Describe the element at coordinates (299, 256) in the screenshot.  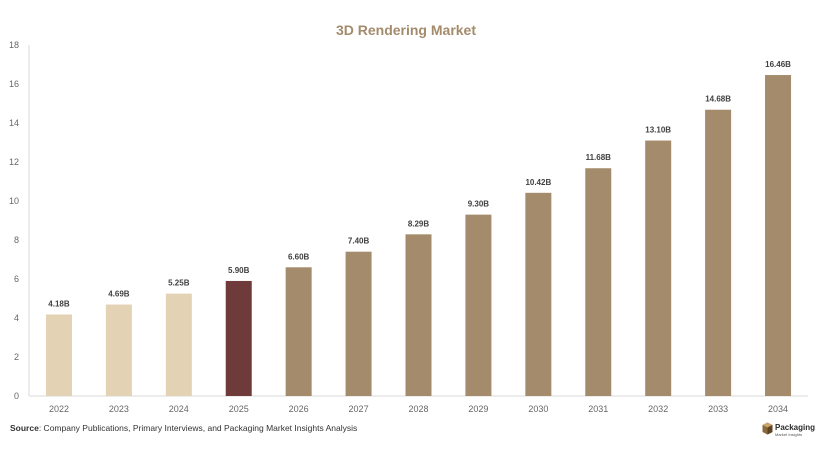
I see `data-label-2026: 6.60B` at that location.